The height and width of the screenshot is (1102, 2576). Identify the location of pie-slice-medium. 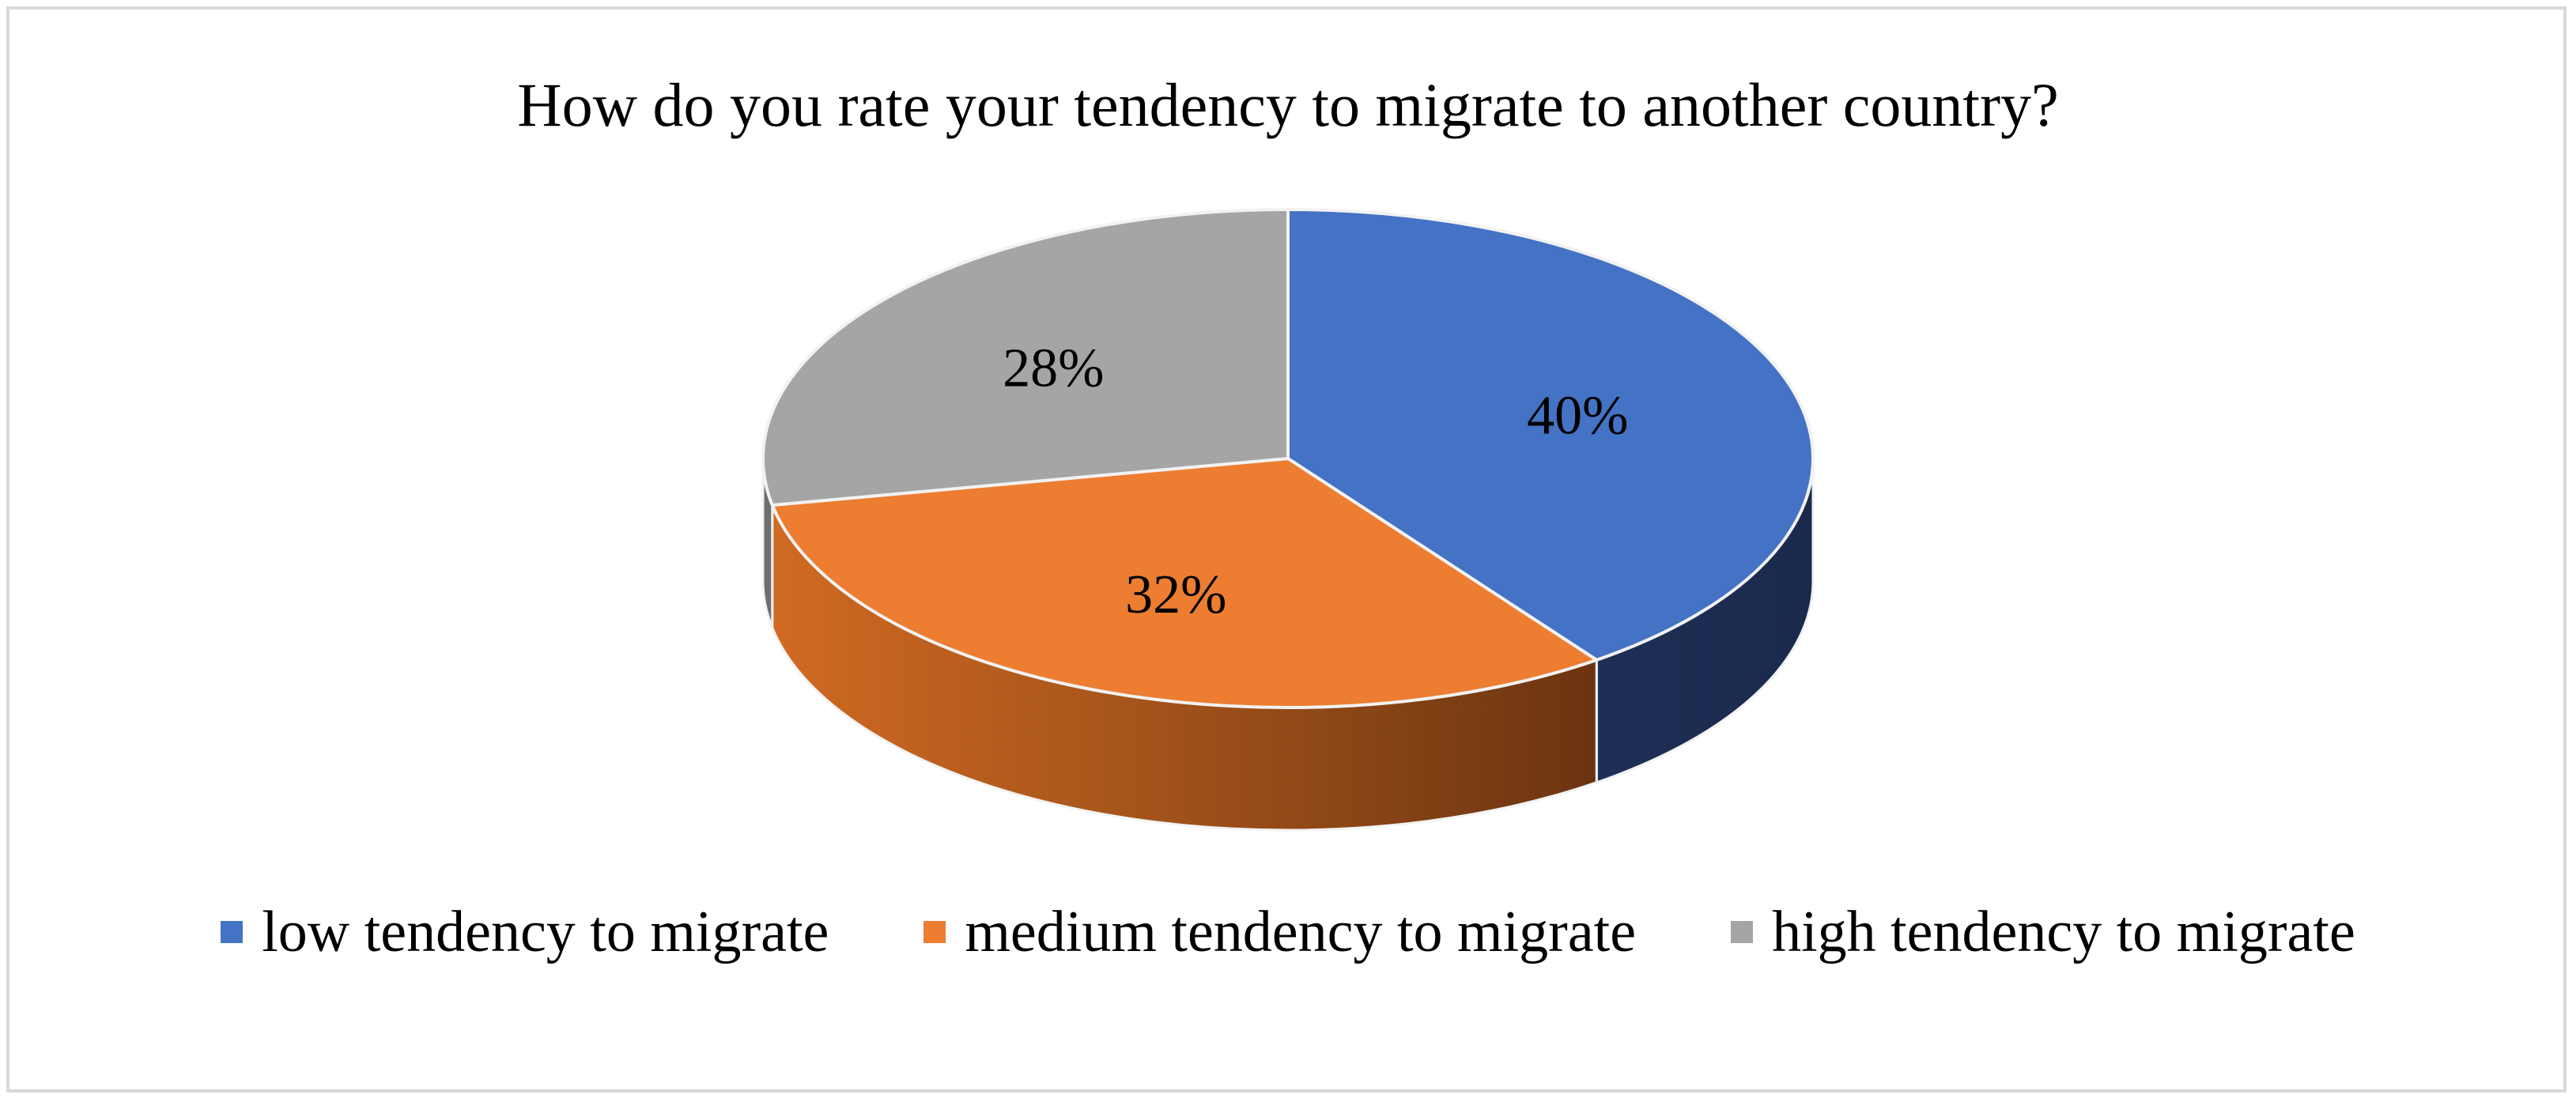
(1184, 583).